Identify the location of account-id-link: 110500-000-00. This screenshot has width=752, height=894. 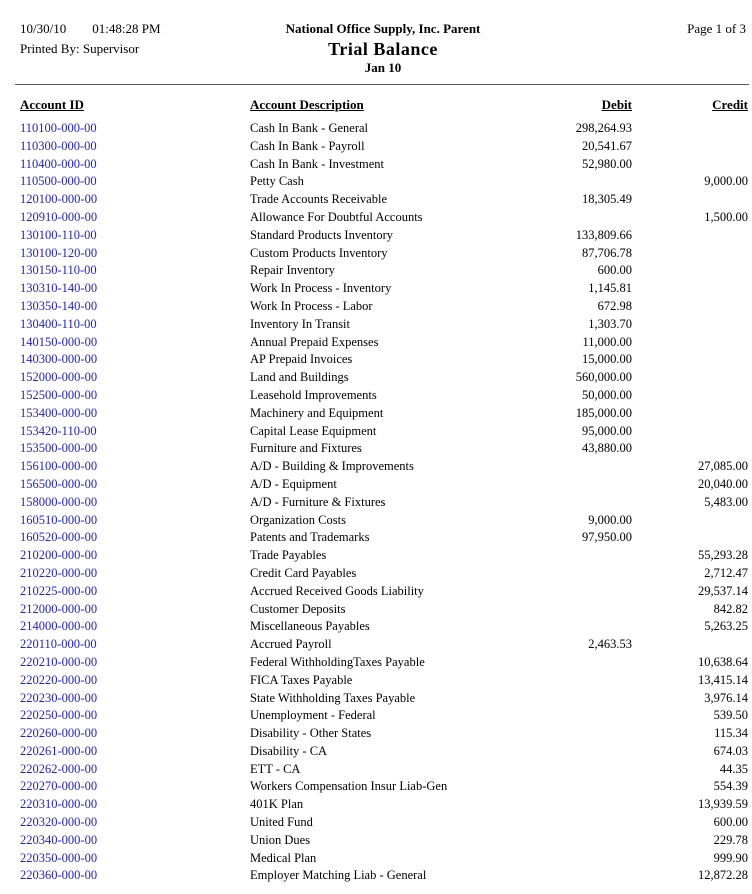
(58, 181).